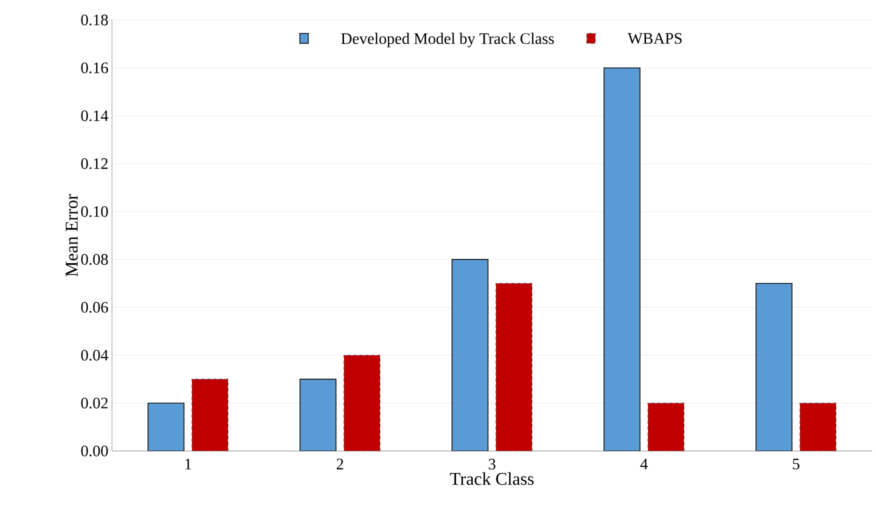  What do you see at coordinates (447, 40) in the screenshot?
I see `legend-label: Developed Model by Track Class` at bounding box center [447, 40].